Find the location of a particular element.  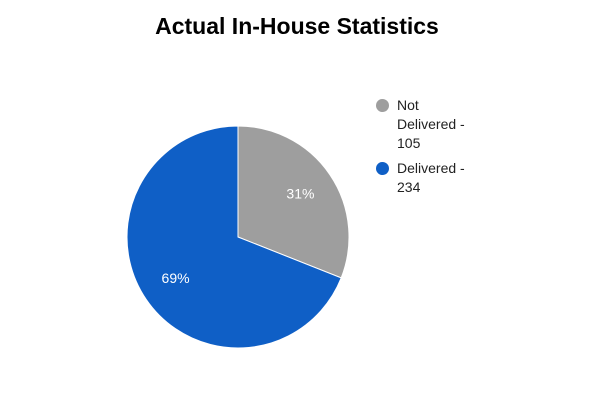

legend-entry: Not Delivered - 105 is located at coordinates (426, 124).